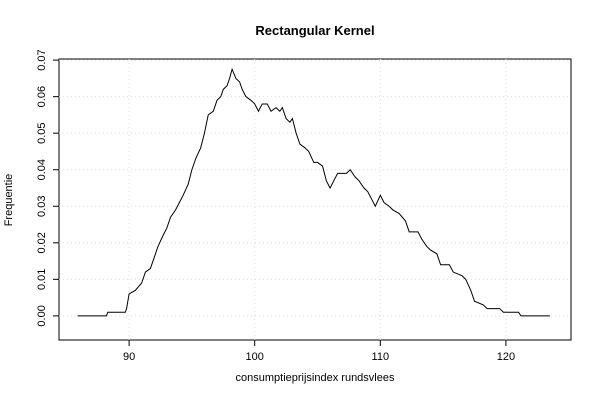  Describe the element at coordinates (129, 357) in the screenshot. I see `x-tick-label: 90` at that location.